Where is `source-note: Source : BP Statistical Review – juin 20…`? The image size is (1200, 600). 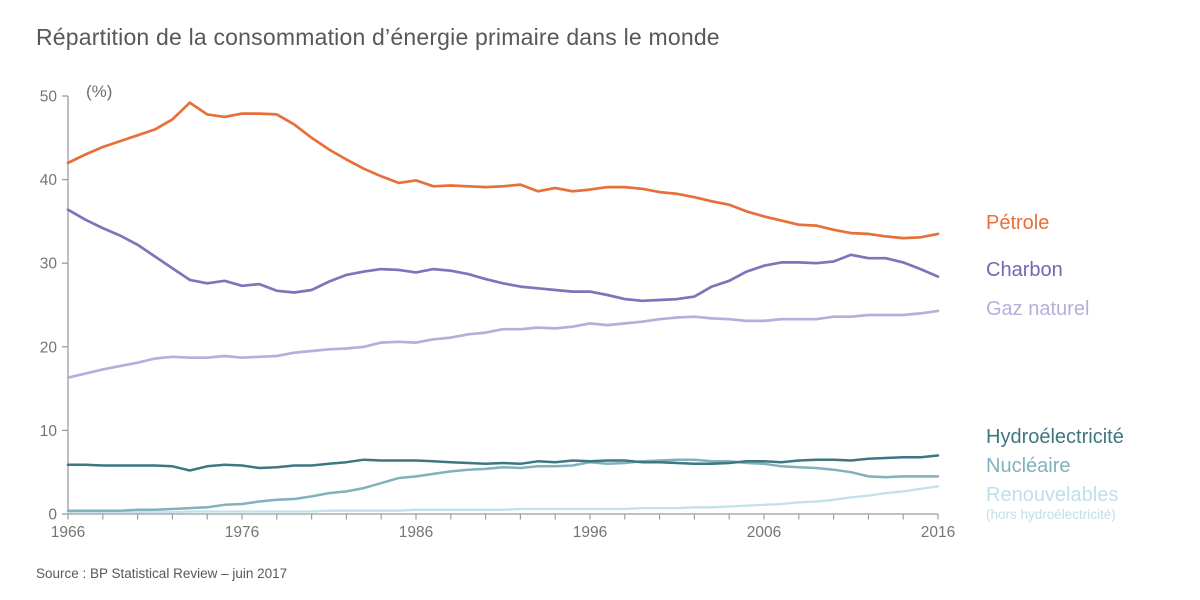
source-note: Source : BP Statistical Review – juin 20… is located at coordinates (162, 573).